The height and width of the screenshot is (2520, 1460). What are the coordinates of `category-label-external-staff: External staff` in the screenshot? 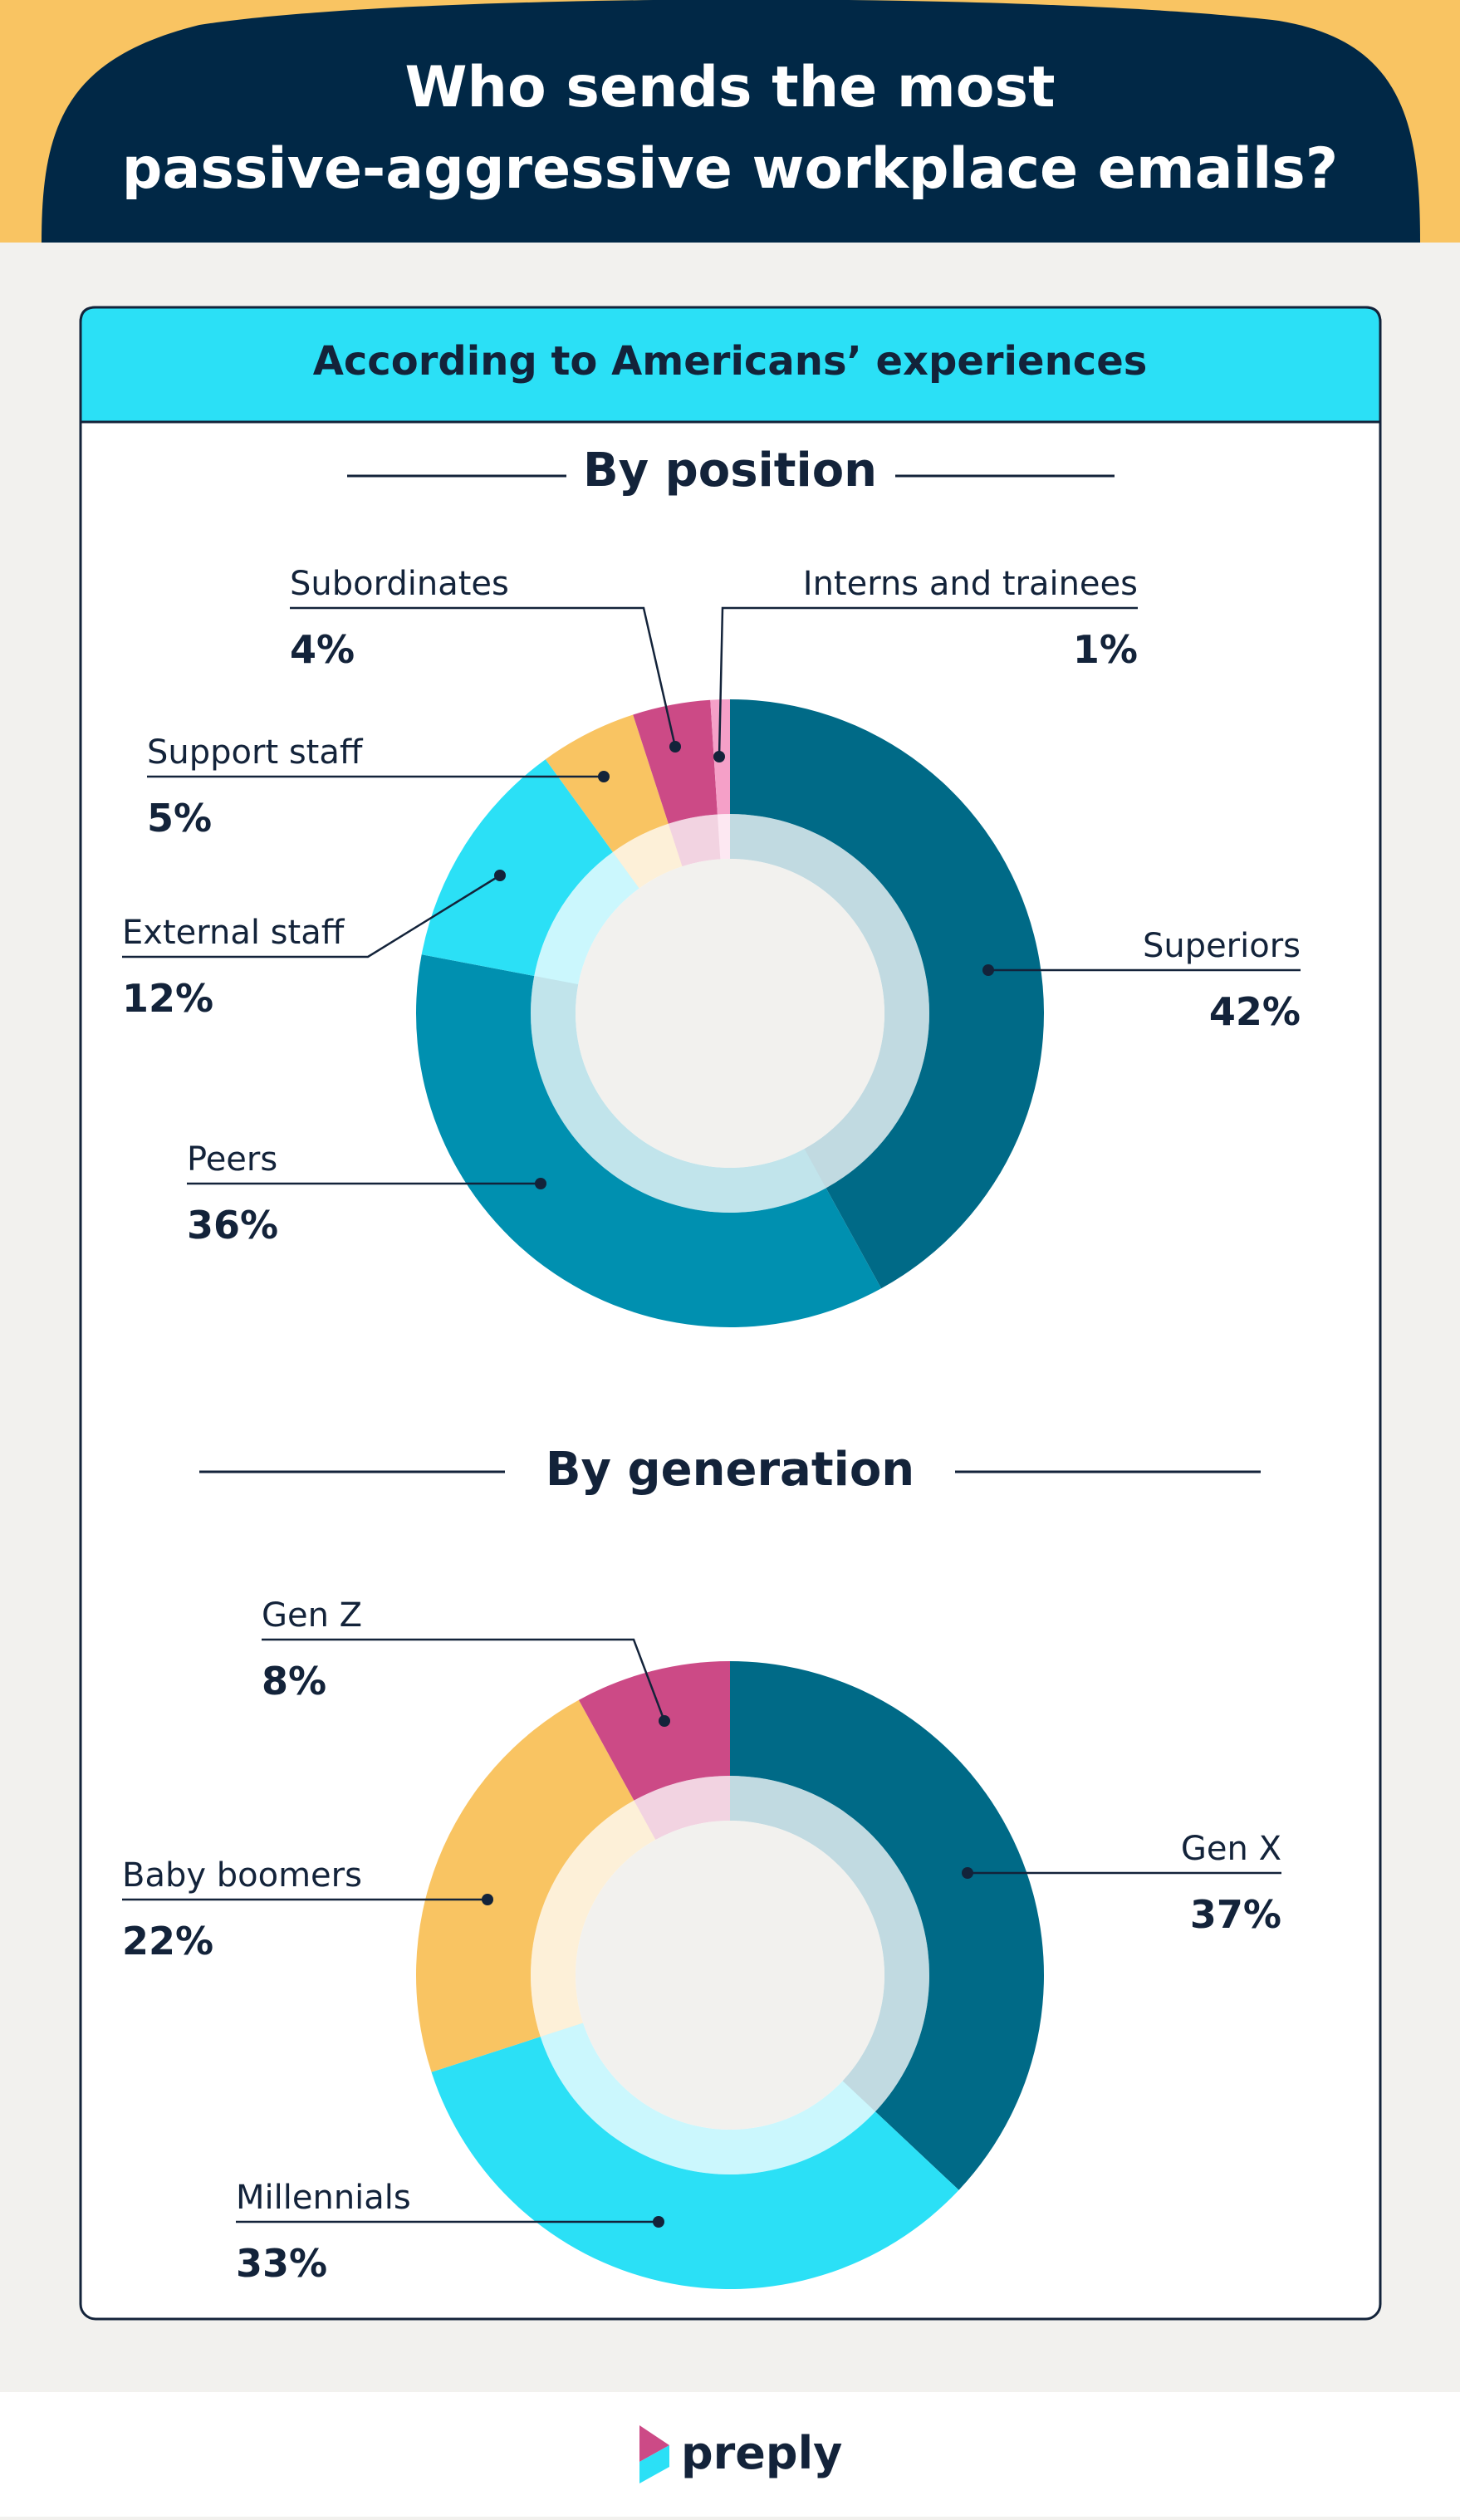 It's located at (233, 933).